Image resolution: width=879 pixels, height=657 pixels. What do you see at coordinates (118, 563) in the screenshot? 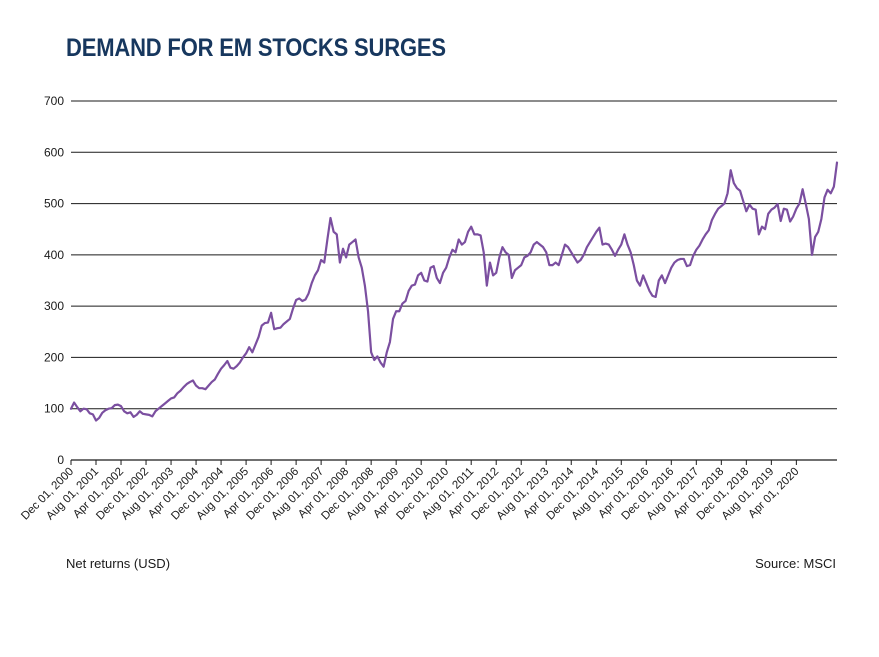
I see `footnote: Net returns (USD)` at bounding box center [118, 563].